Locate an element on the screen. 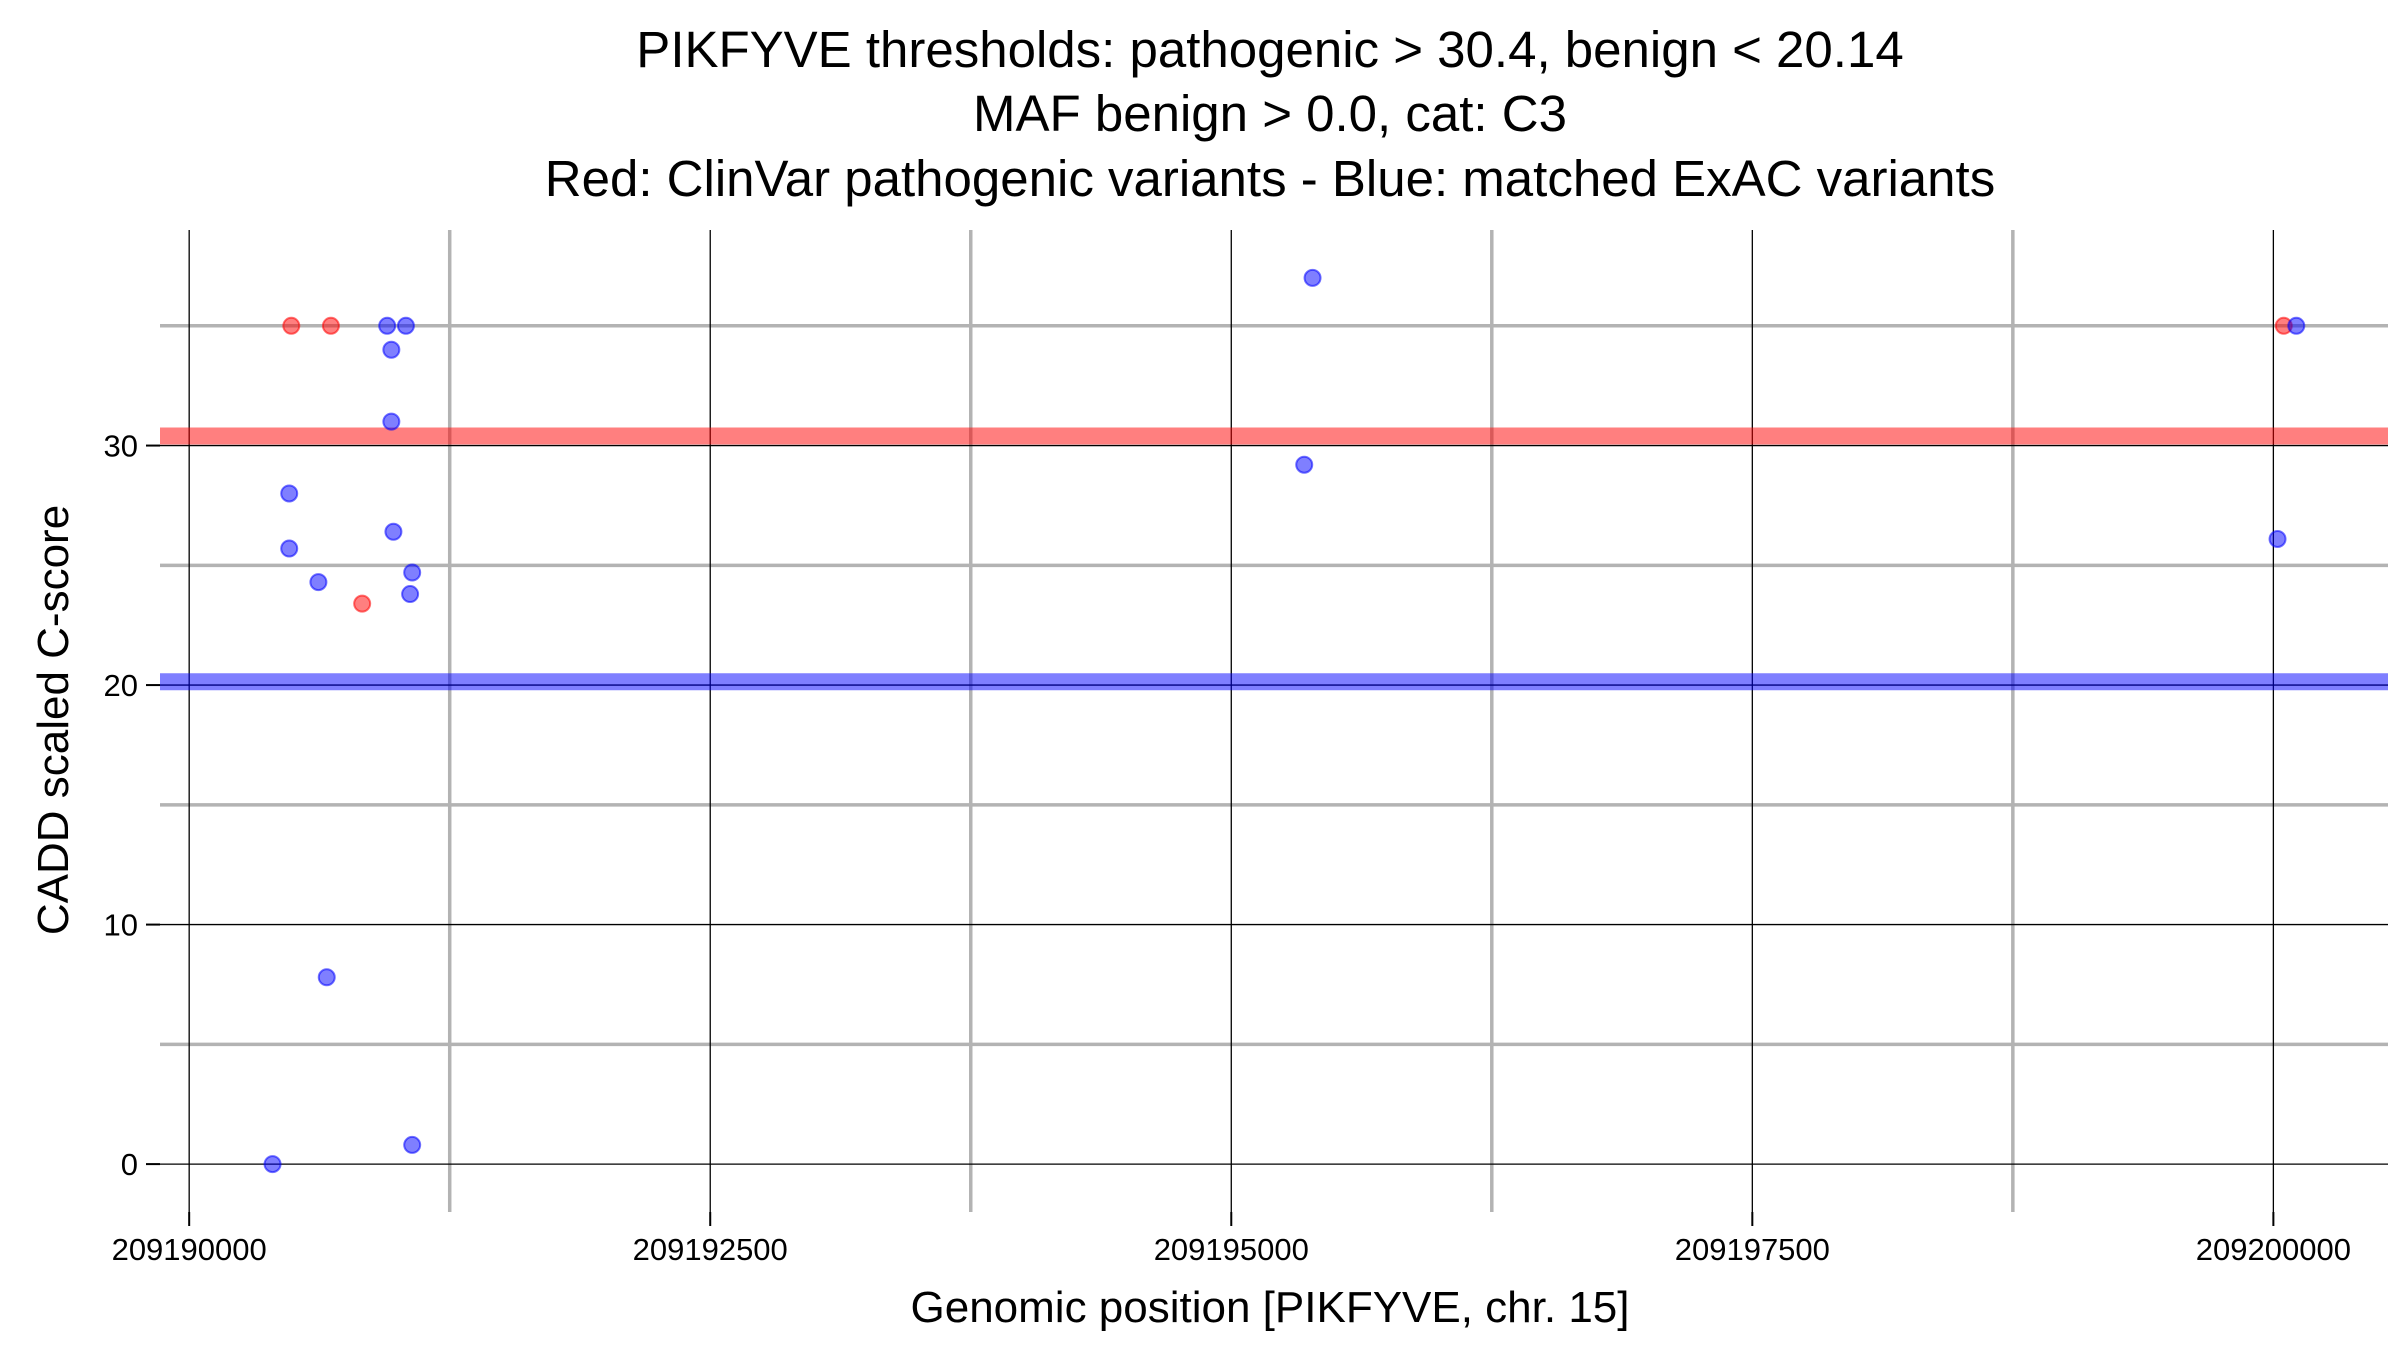 The image size is (2400, 1350). y-axis-label: CADD scaled C-score is located at coordinates (53, 720).